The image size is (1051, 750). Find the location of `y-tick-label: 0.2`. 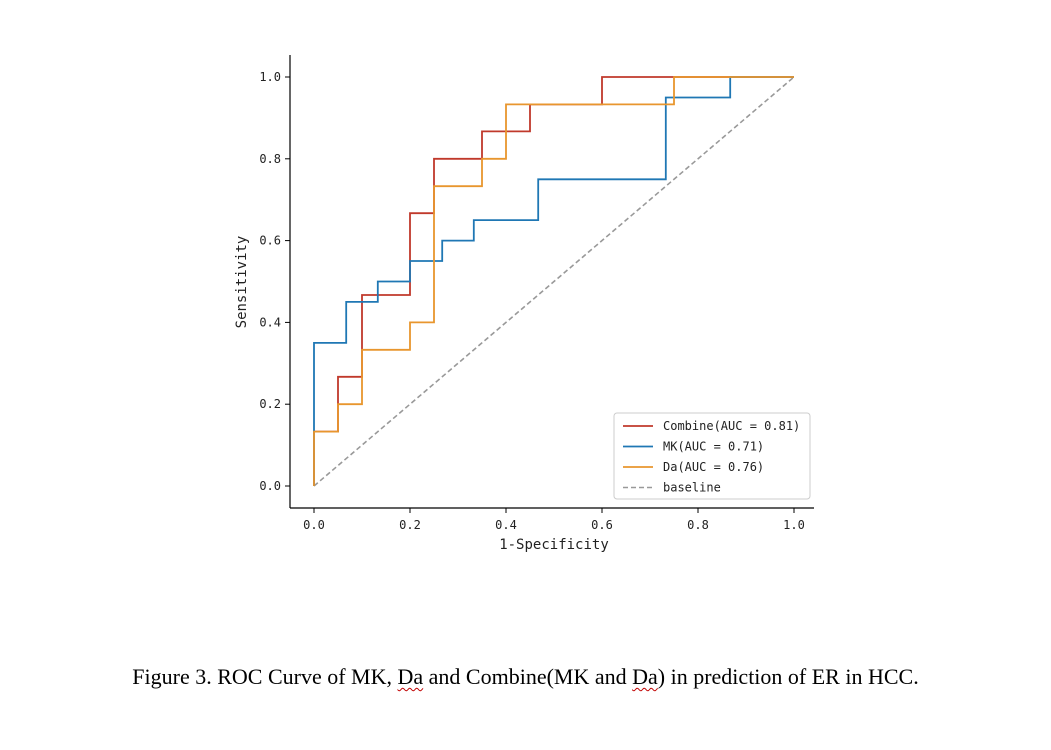

y-tick-label: 0.2 is located at coordinates (270, 404).